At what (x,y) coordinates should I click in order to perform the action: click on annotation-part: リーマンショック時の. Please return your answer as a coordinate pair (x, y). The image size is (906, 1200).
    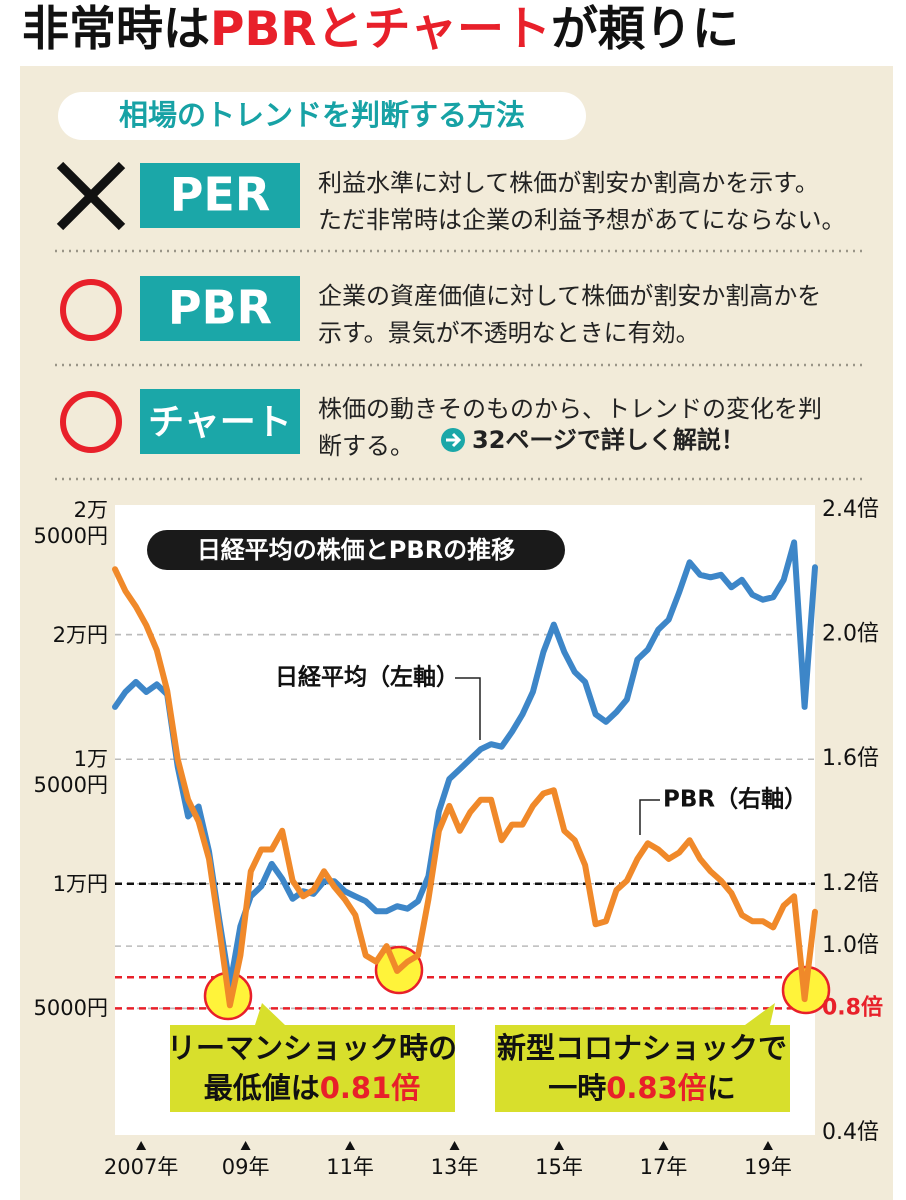
    Looking at the image, I should click on (312, 1048).